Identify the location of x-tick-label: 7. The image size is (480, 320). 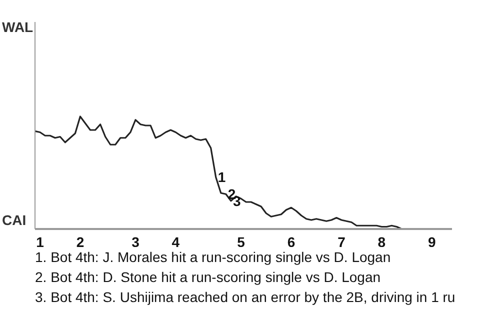
(342, 242).